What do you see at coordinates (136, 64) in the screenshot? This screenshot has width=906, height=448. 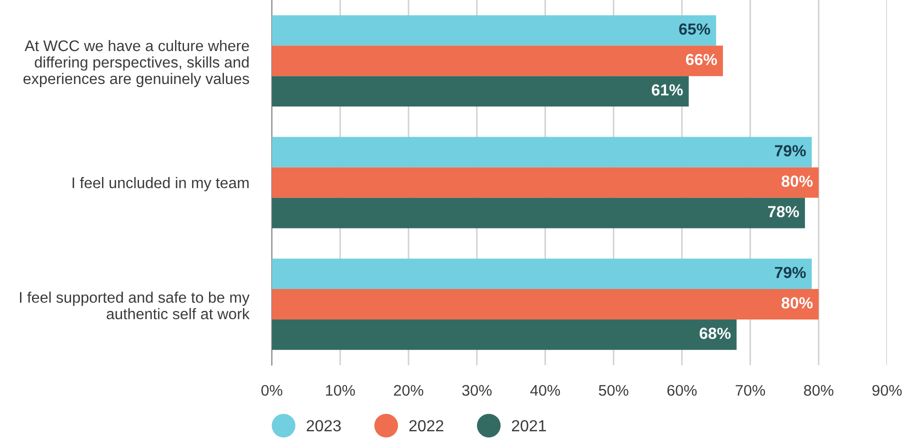 I see `y-tick-label: At WCC we have a culture where differing perspectives, skills and experiences are genuinely values` at bounding box center [136, 64].